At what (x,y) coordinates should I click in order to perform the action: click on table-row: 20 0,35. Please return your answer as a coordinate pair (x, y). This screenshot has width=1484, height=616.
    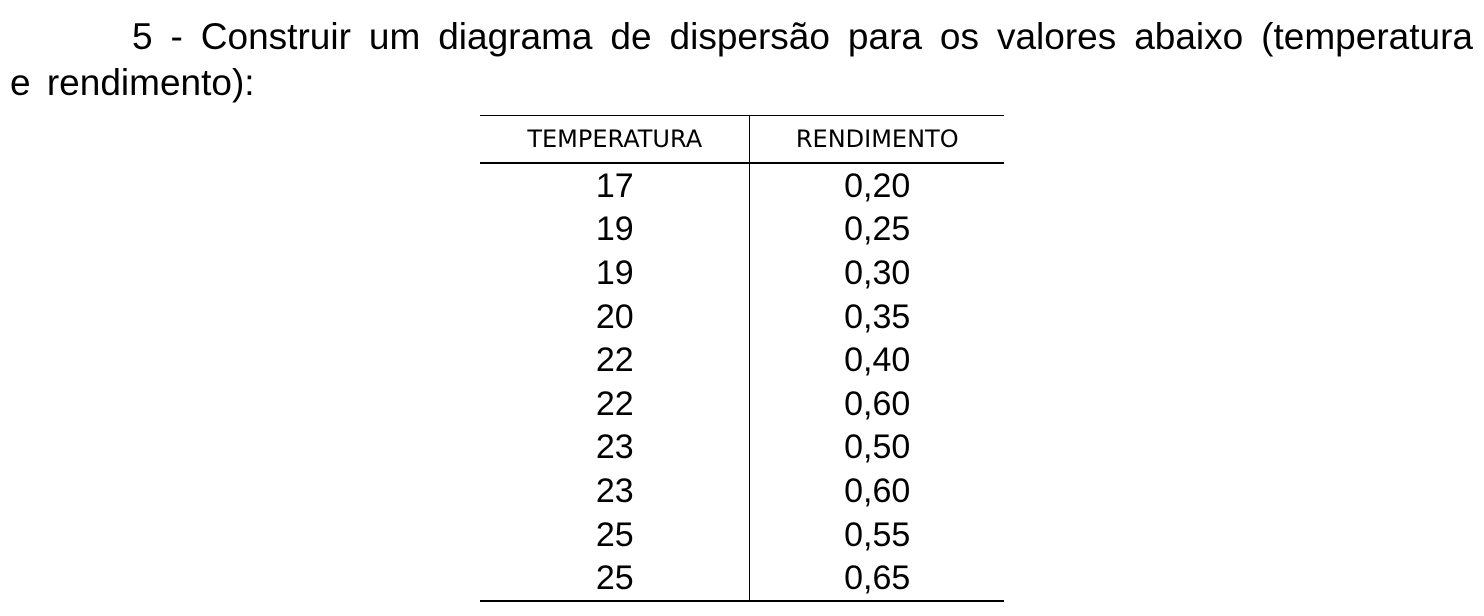
    Looking at the image, I should click on (742, 316).